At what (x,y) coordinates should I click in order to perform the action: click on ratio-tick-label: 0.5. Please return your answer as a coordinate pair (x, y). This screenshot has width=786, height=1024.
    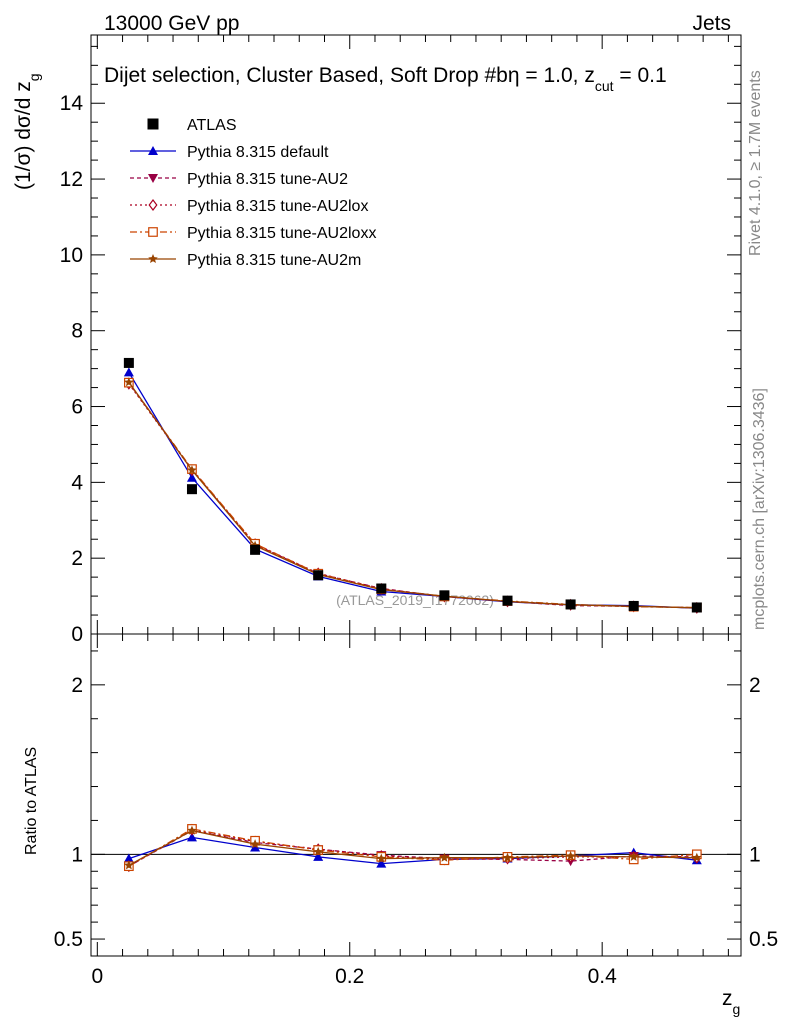
    Looking at the image, I should click on (68, 939).